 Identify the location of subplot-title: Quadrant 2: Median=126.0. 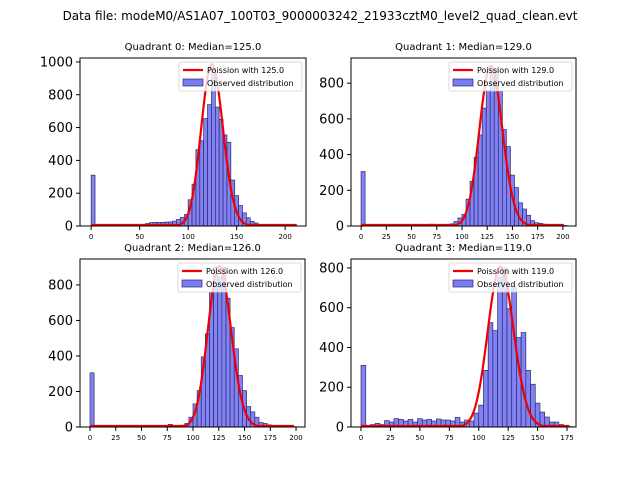
(192, 248).